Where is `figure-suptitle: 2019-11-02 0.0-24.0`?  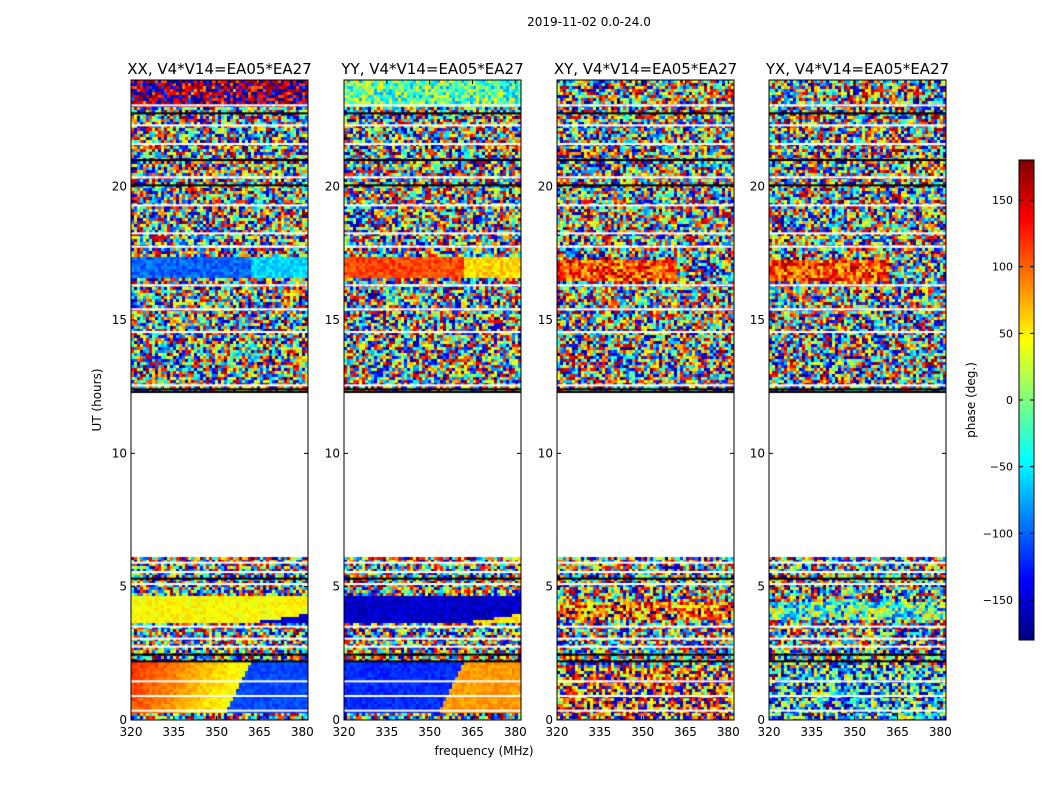
figure-suptitle: 2019-11-02 0.0-24.0 is located at coordinates (589, 22).